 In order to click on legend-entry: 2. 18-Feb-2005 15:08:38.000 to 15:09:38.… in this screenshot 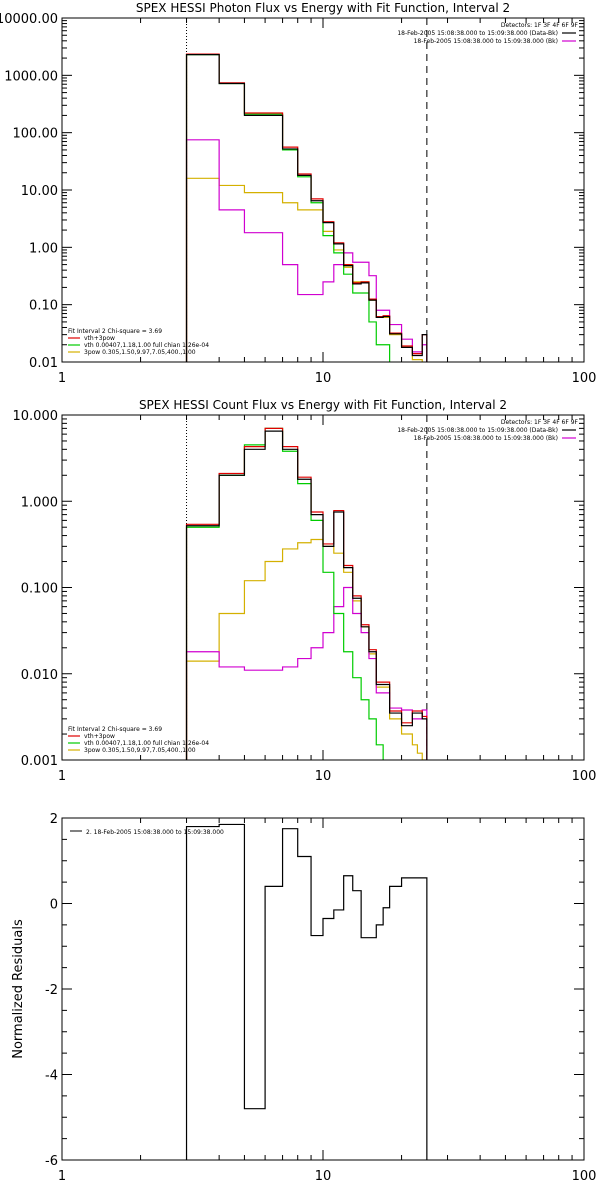, I will do `click(155, 832)`.